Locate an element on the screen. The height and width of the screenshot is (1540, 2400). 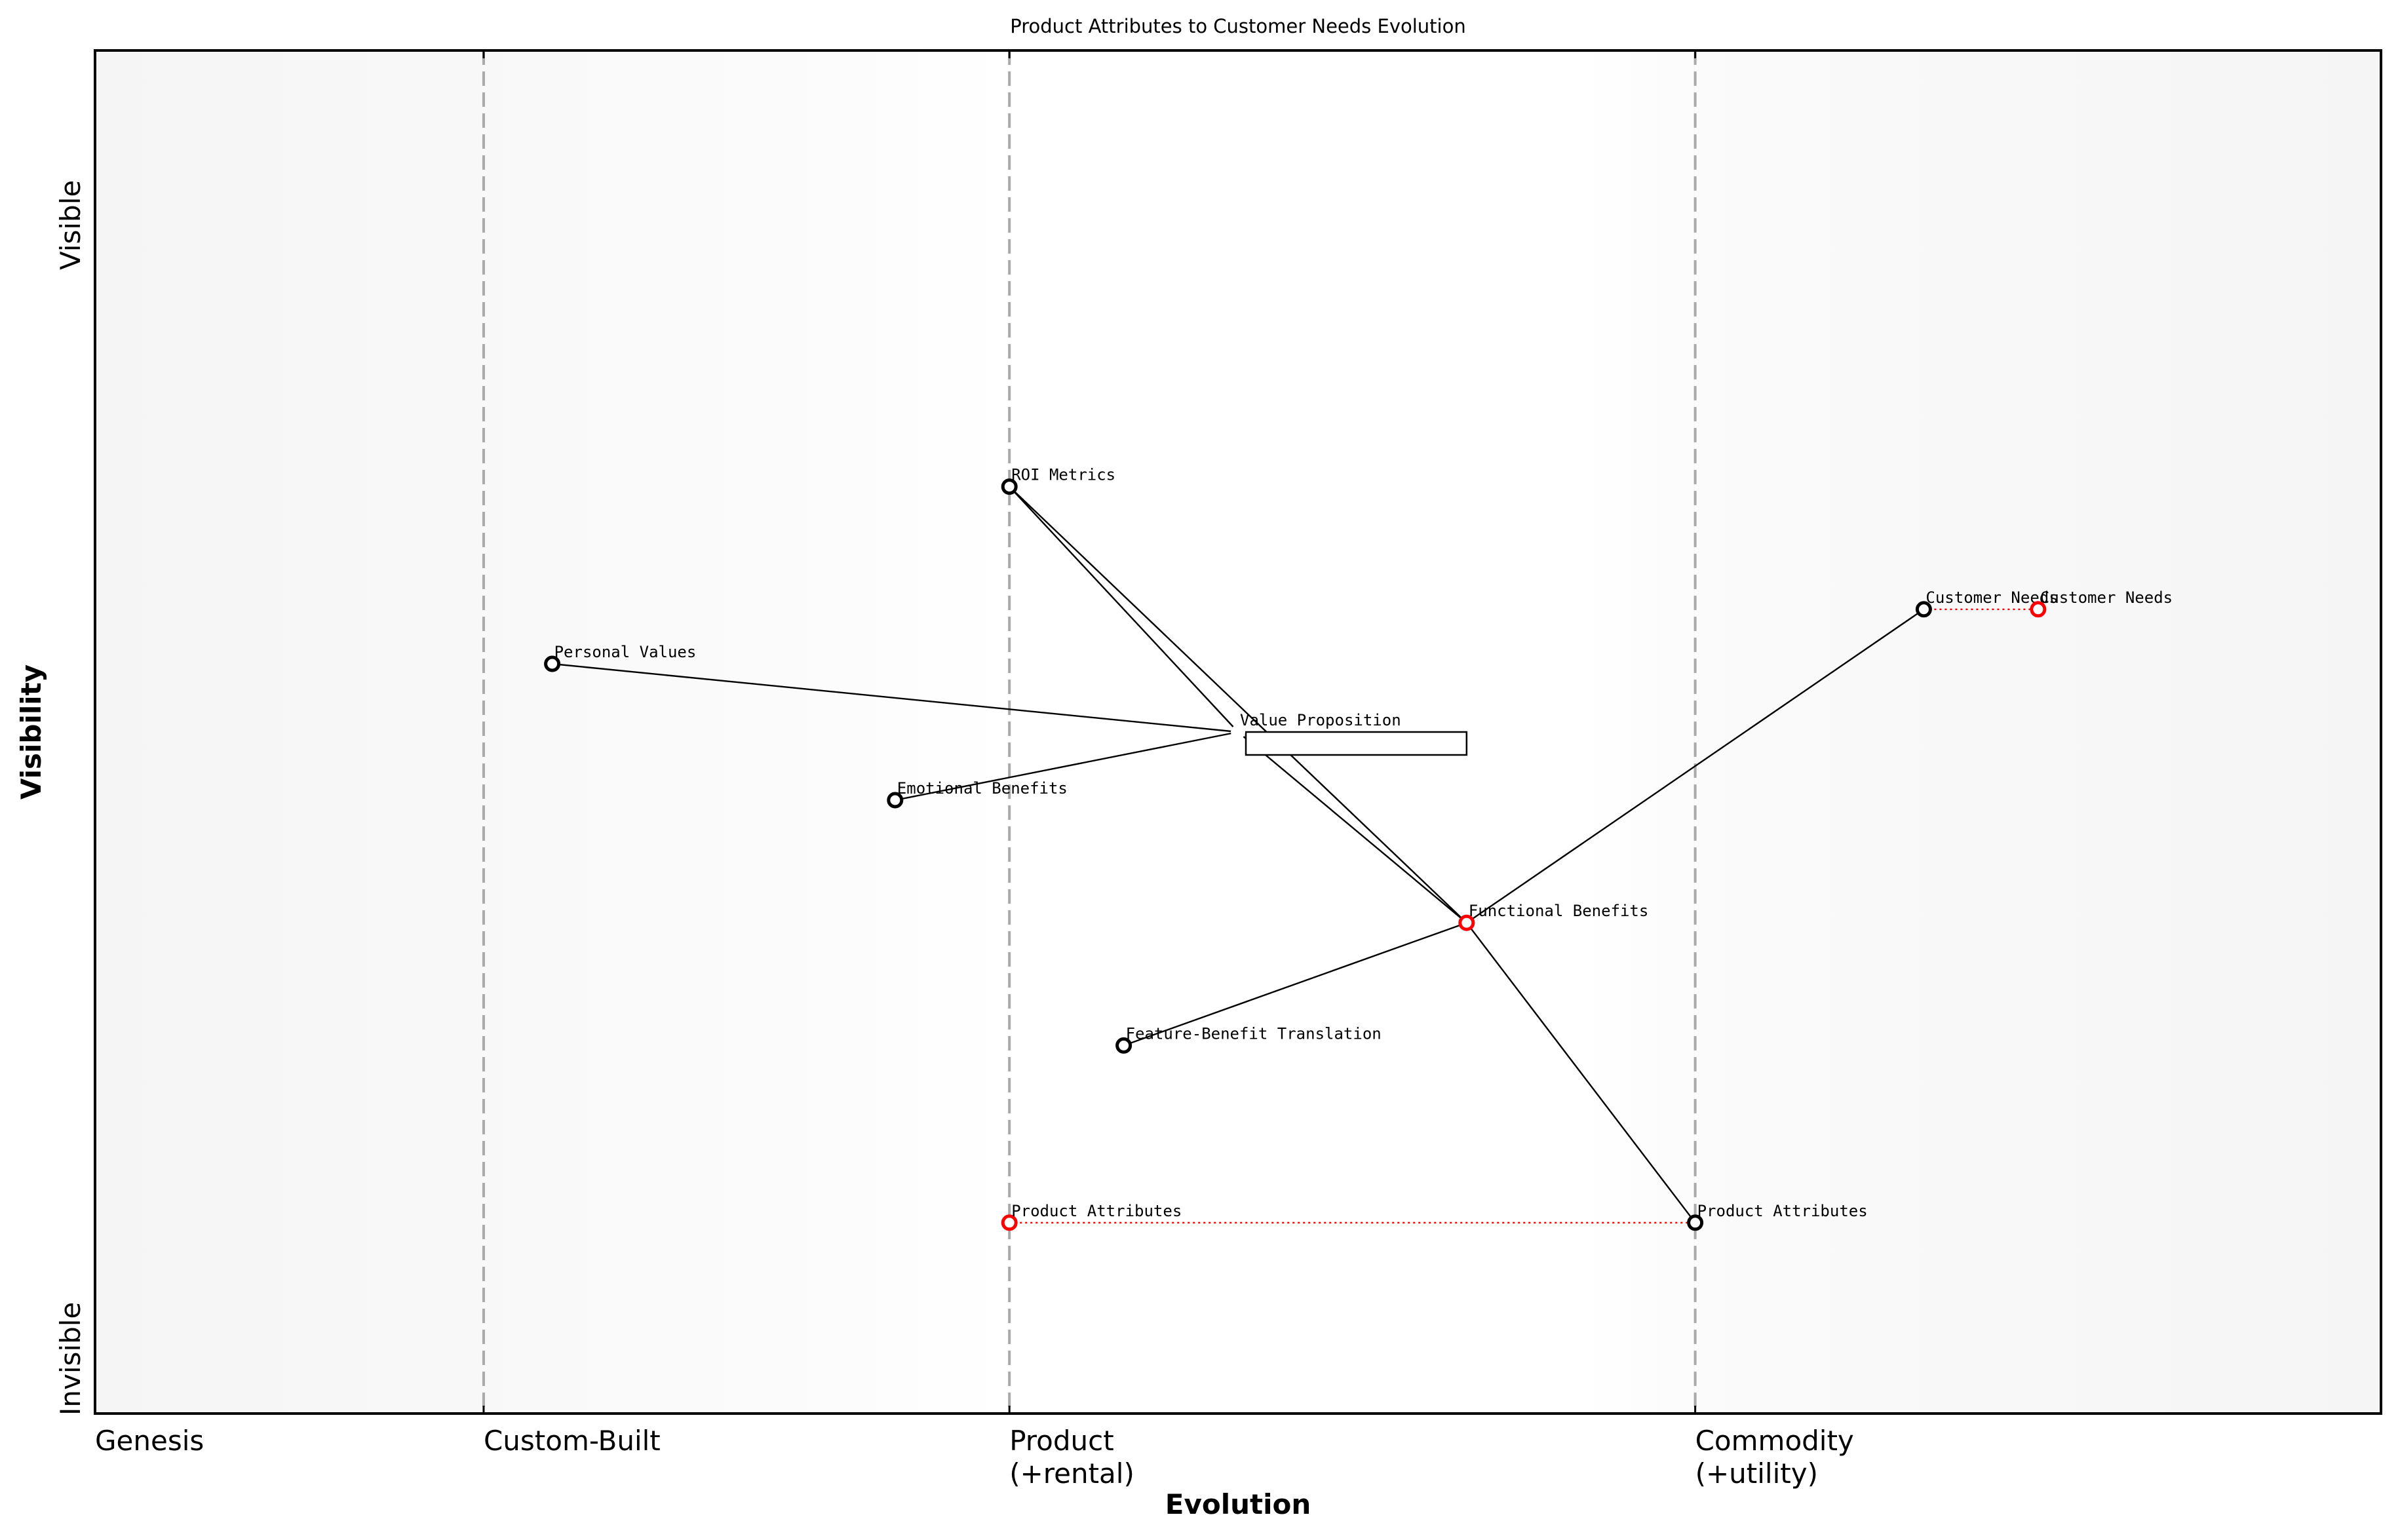
edge-functional-to-customer_needs is located at coordinates (1695, 766).